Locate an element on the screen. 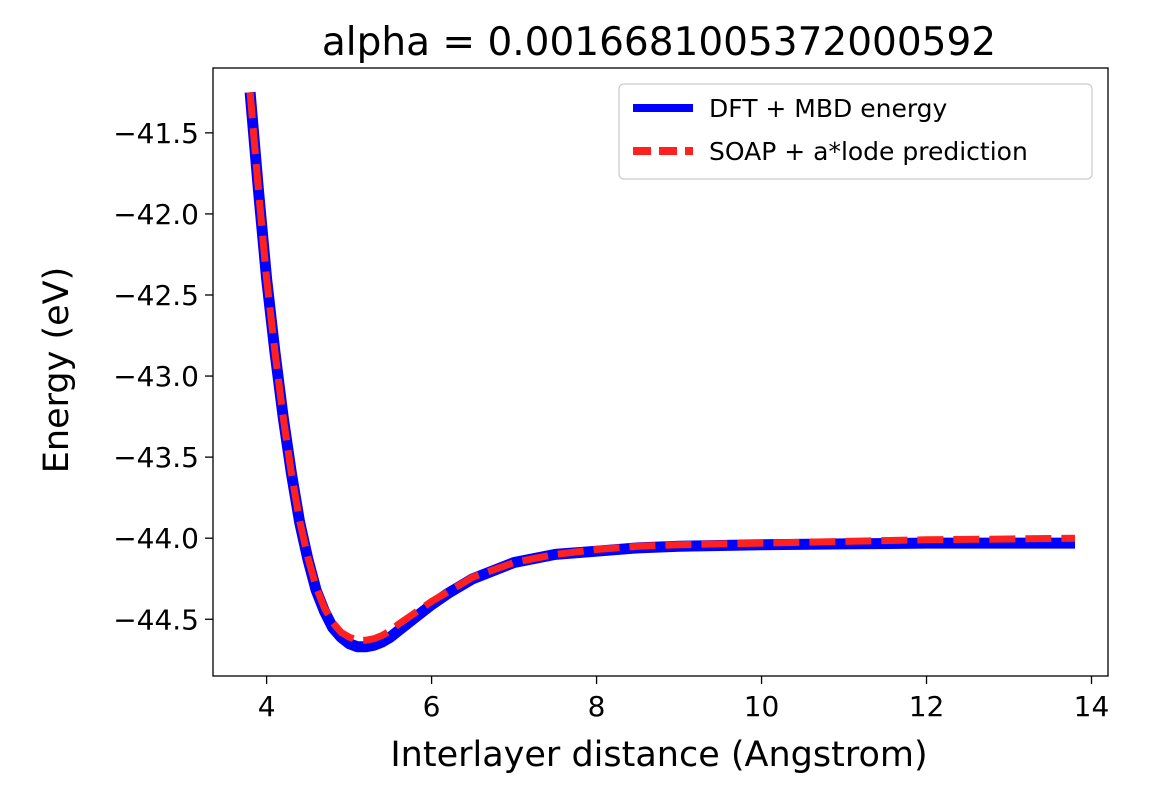 This screenshot has width=1166, height=794. y-tick-label: −42.5 is located at coordinates (156, 295).